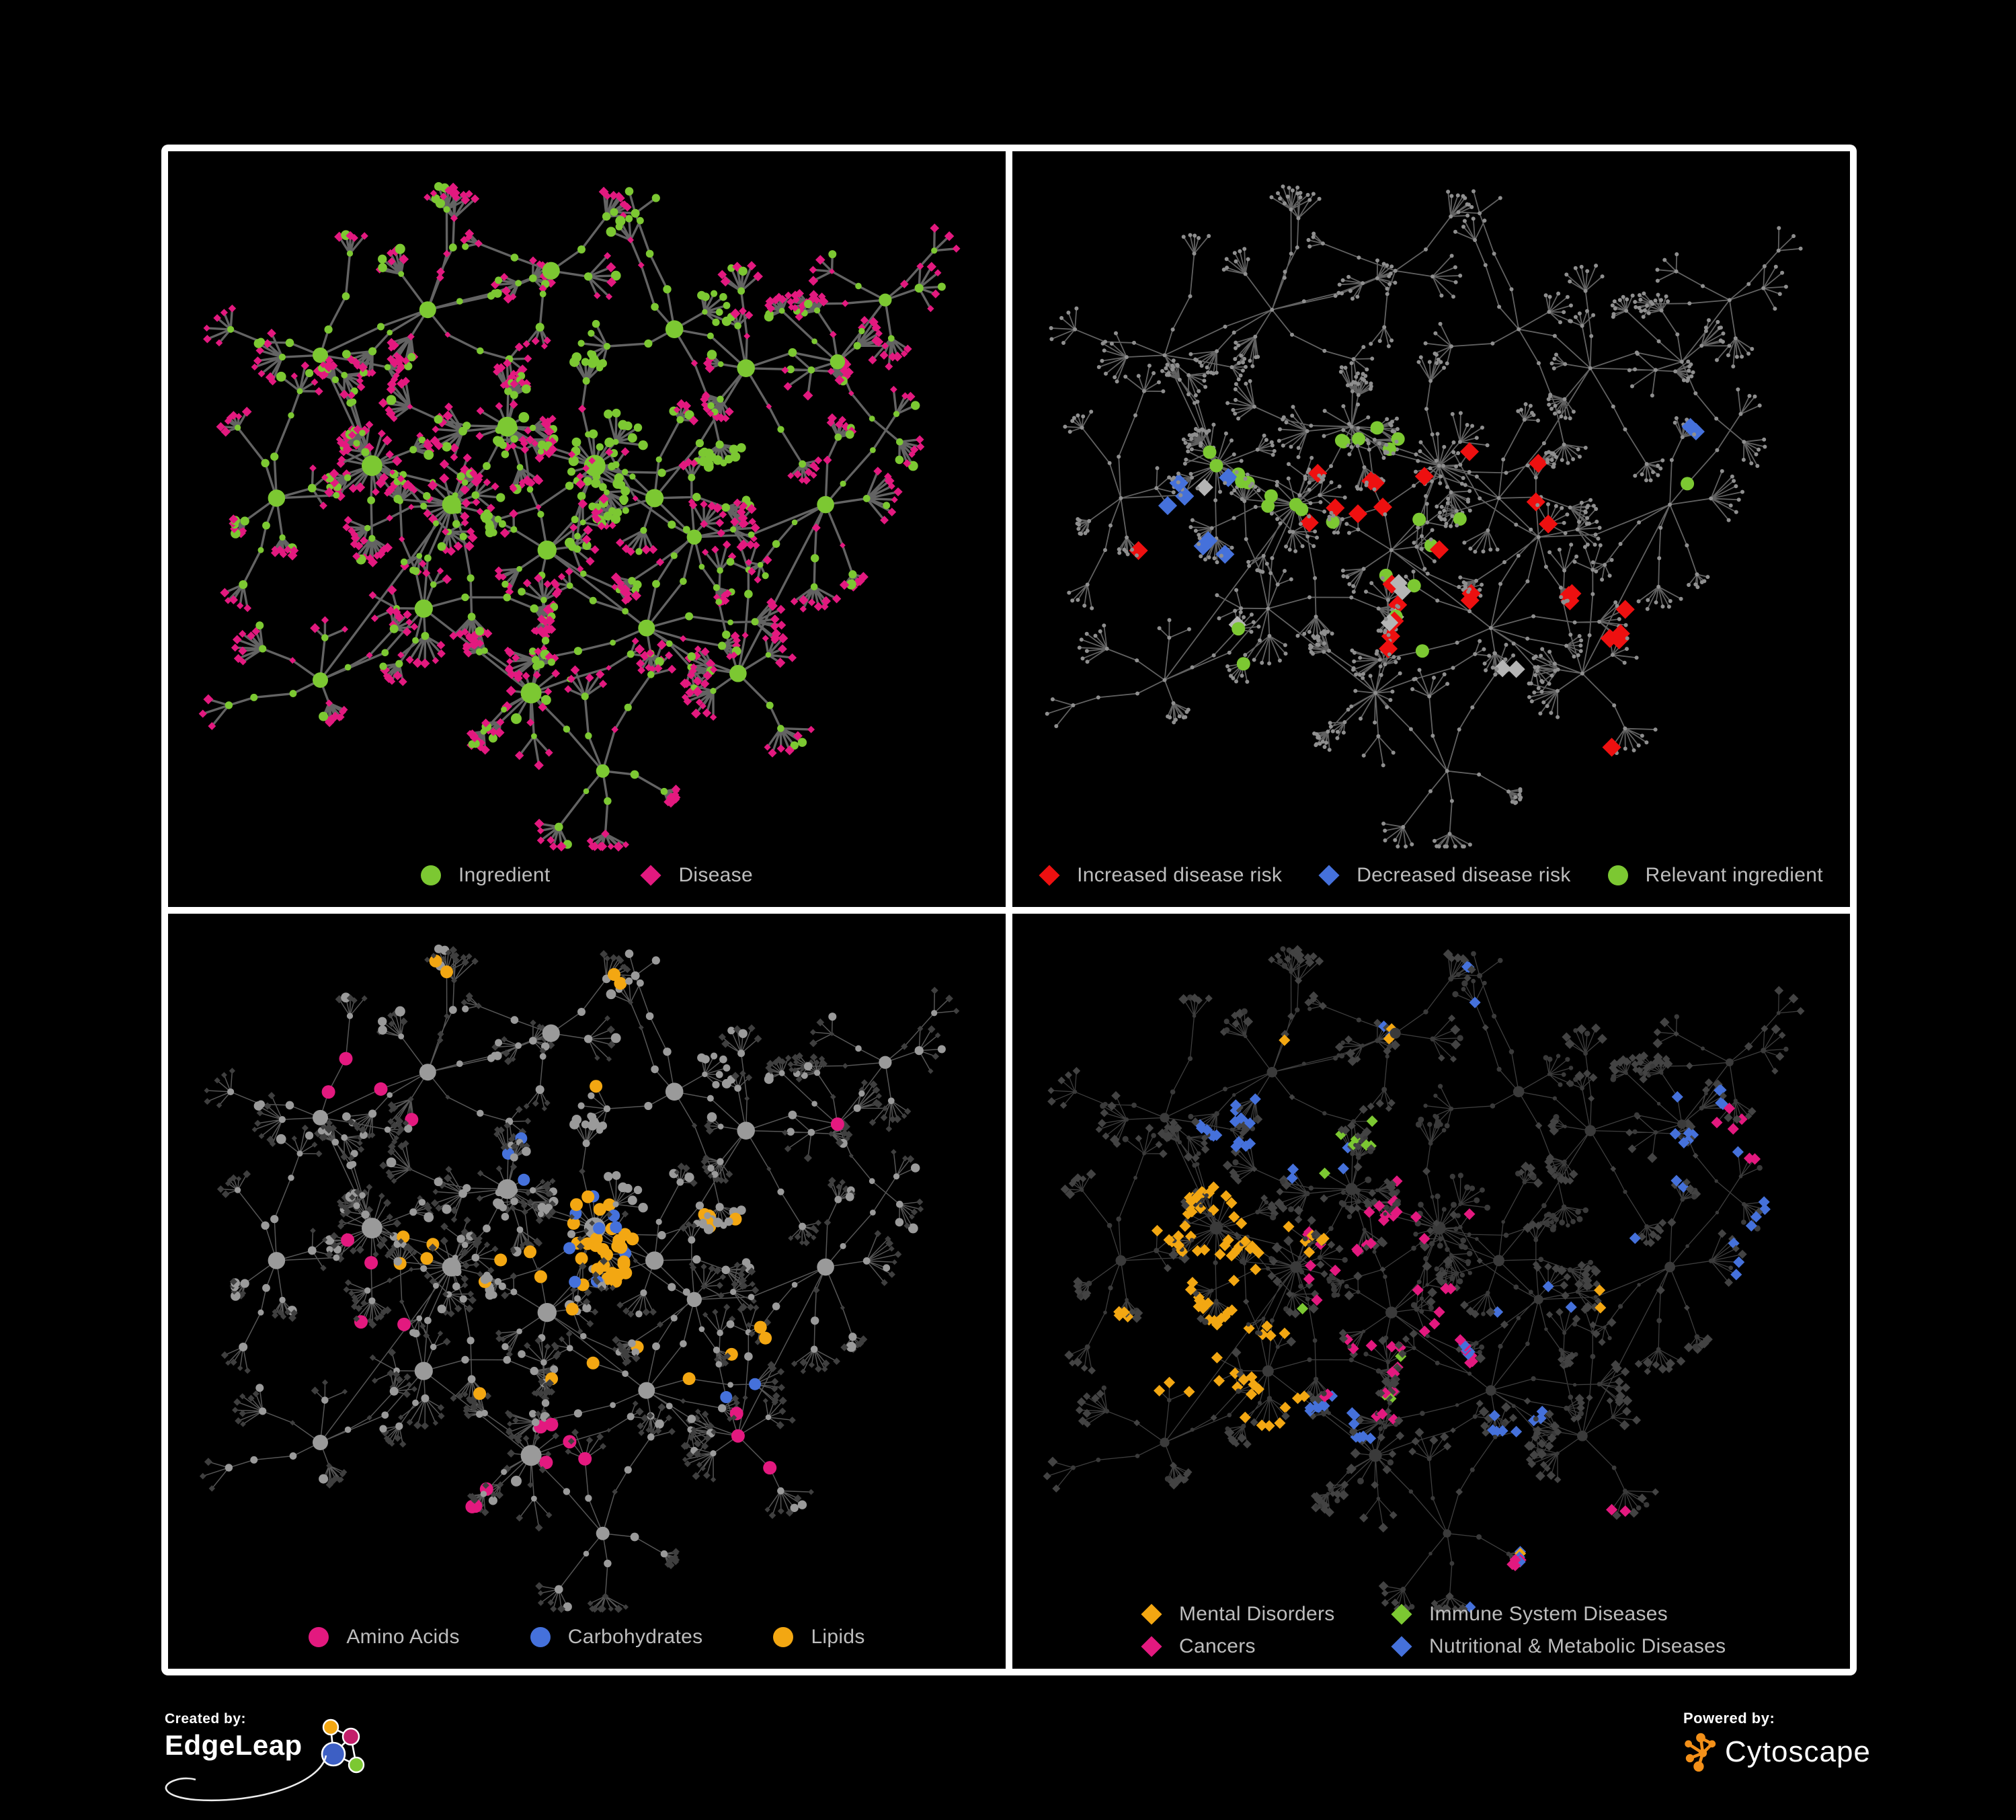  Describe the element at coordinates (1464, 874) in the screenshot. I see `legend-label: Decreased disease risk` at that location.